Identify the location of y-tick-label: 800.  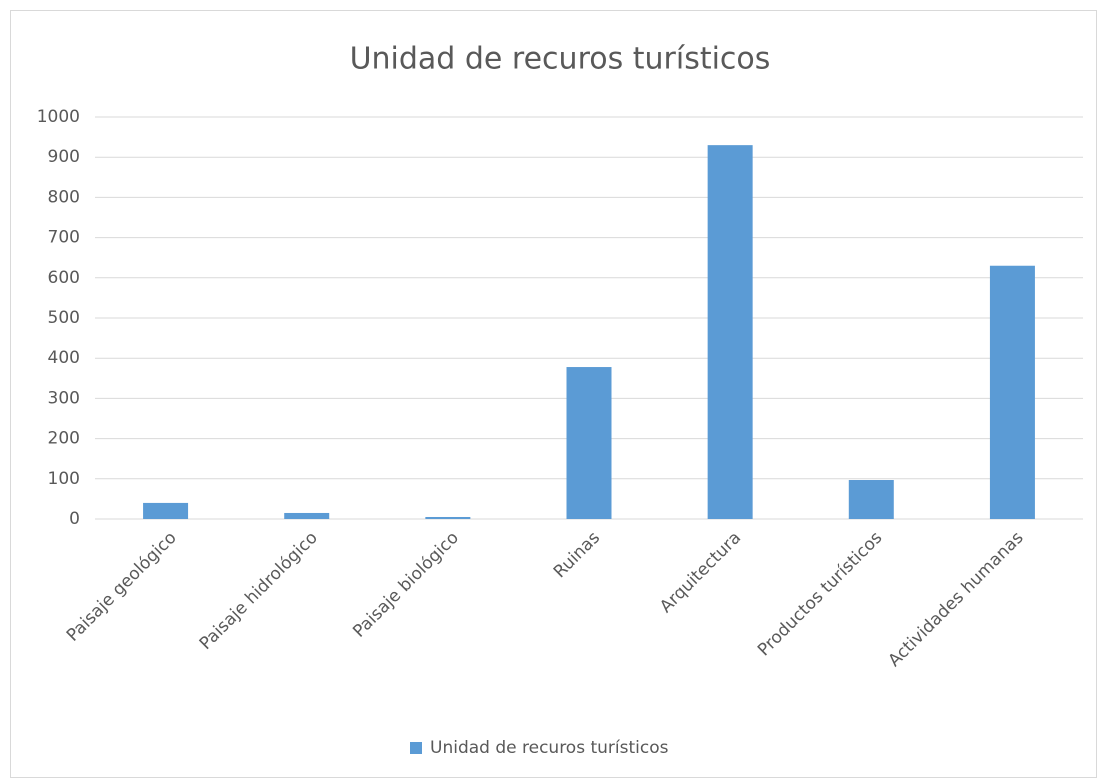
(64, 197).